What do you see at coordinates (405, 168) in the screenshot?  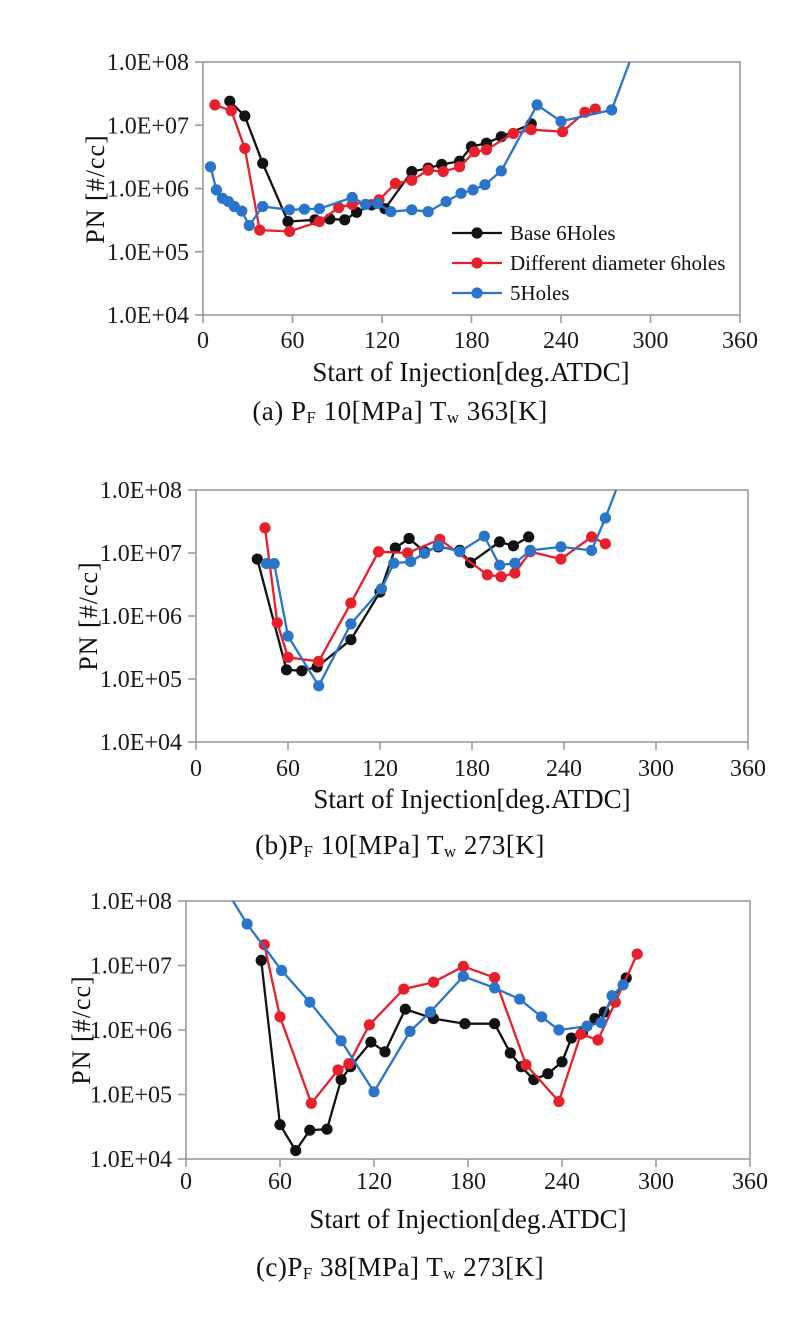 I see `series-line-different-diameter-6holes` at bounding box center [405, 168].